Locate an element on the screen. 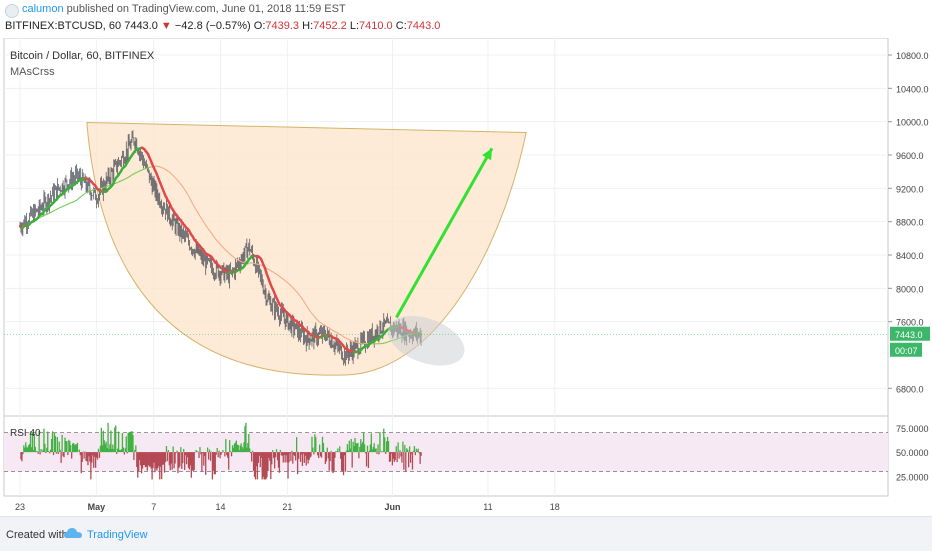  close-label: C: is located at coordinates (401, 26).